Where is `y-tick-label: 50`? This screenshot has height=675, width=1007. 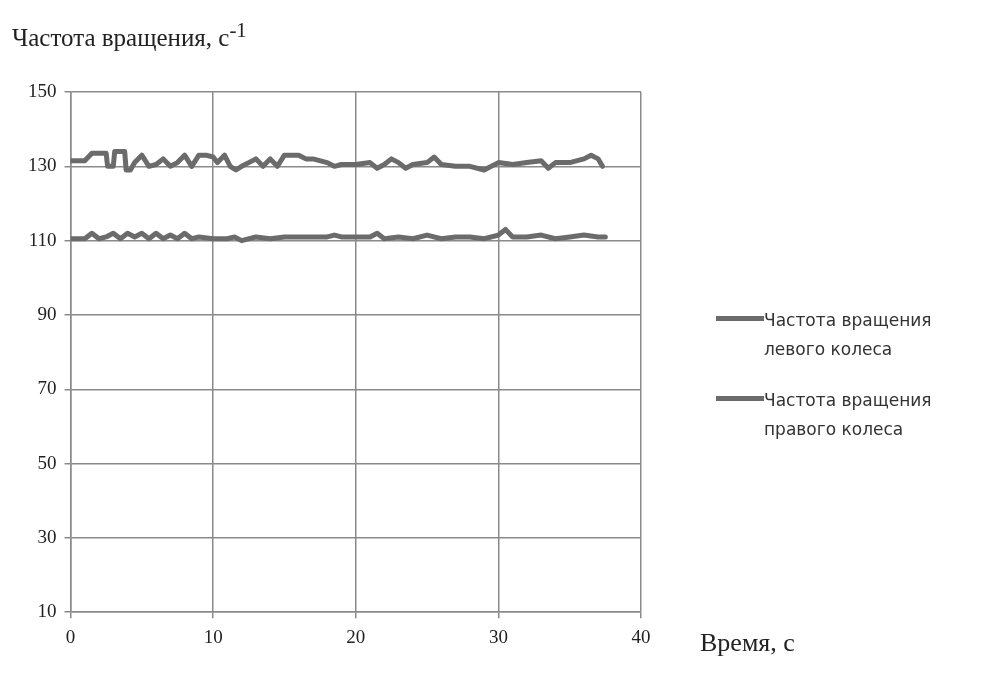 y-tick-label: 50 is located at coordinates (47, 462).